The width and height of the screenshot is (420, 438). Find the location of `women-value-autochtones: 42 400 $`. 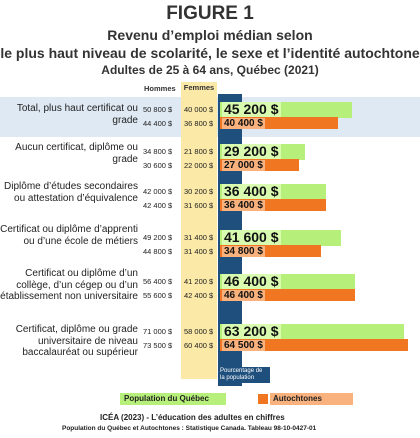

women-value-autochtones: 42 400 $ is located at coordinates (199, 295).